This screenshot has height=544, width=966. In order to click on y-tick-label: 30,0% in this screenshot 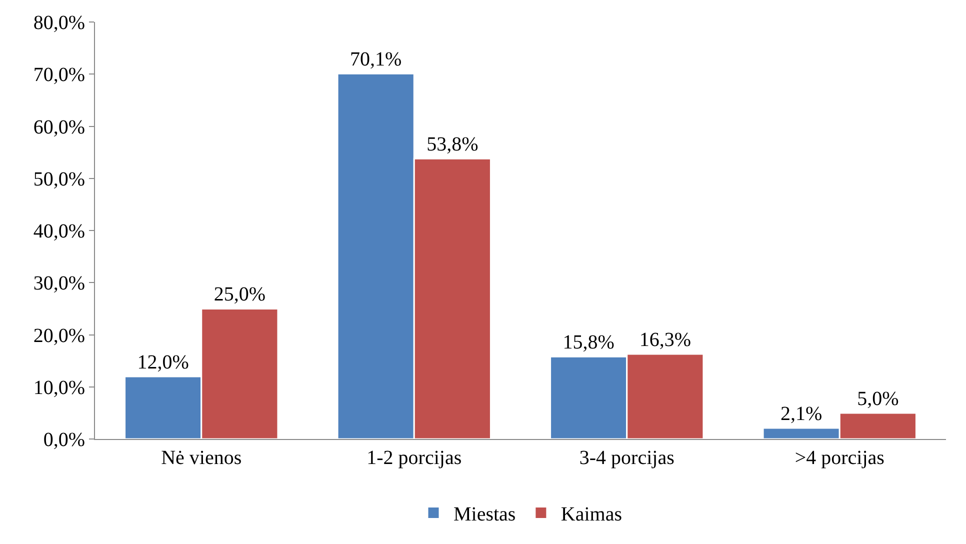, I will do `click(59, 283)`.